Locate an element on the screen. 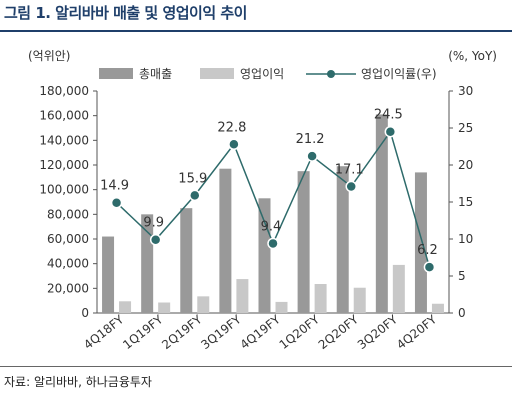 Image resolution: width=512 pixels, height=400 pixels. y-tick-label-right: 30 is located at coordinates (465, 91).